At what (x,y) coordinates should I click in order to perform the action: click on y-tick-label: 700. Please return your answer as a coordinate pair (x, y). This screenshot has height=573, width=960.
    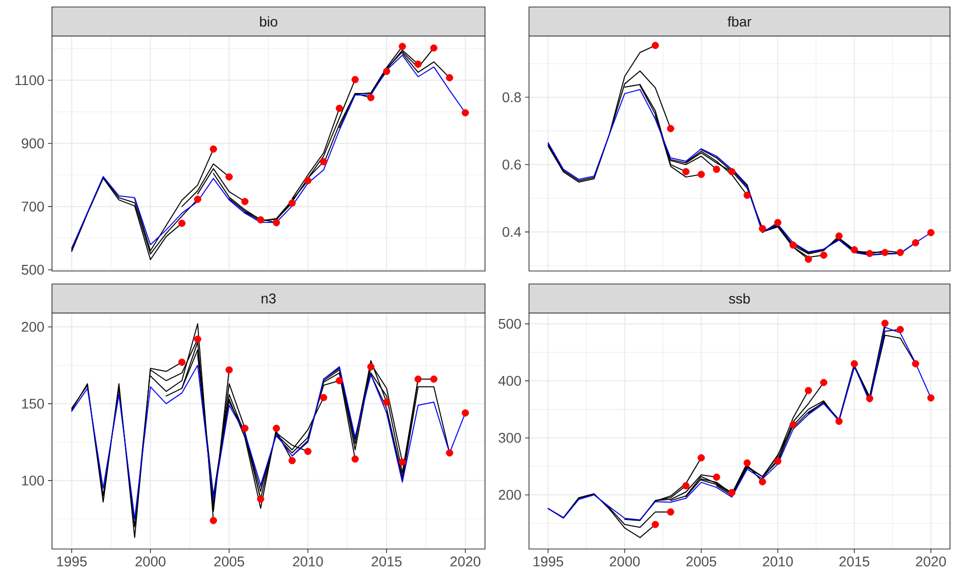
    Looking at the image, I should click on (33, 207).